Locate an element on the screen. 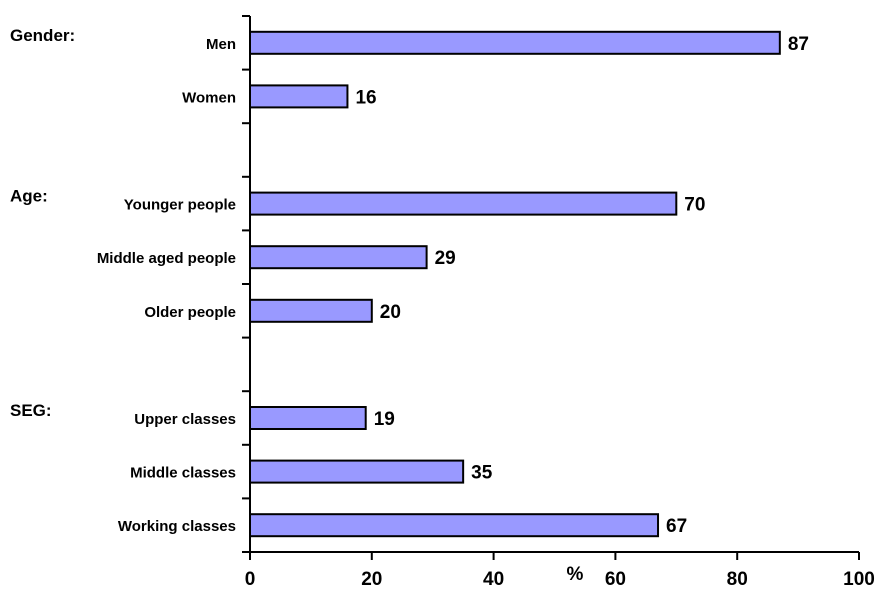 The width and height of the screenshot is (880, 595). category-label: Younger people is located at coordinates (180, 205).